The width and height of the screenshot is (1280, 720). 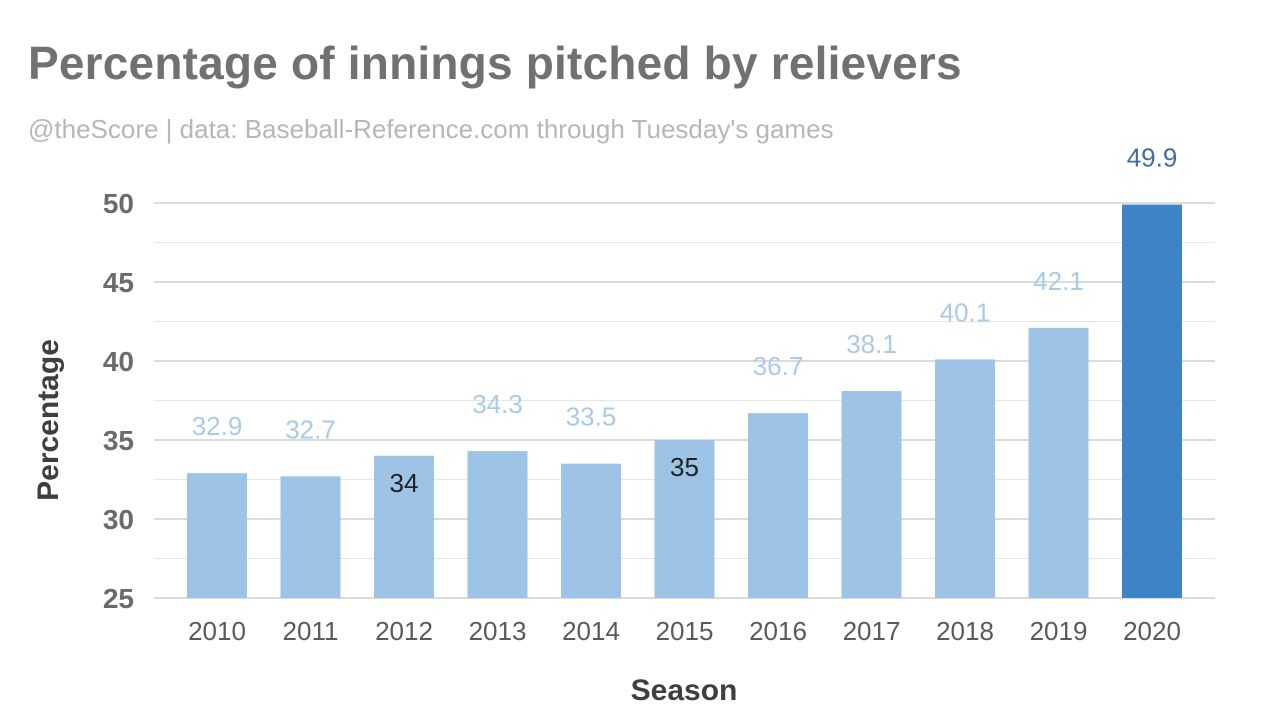 I want to click on x-tick-label-2015: 2015, so click(x=685, y=631).